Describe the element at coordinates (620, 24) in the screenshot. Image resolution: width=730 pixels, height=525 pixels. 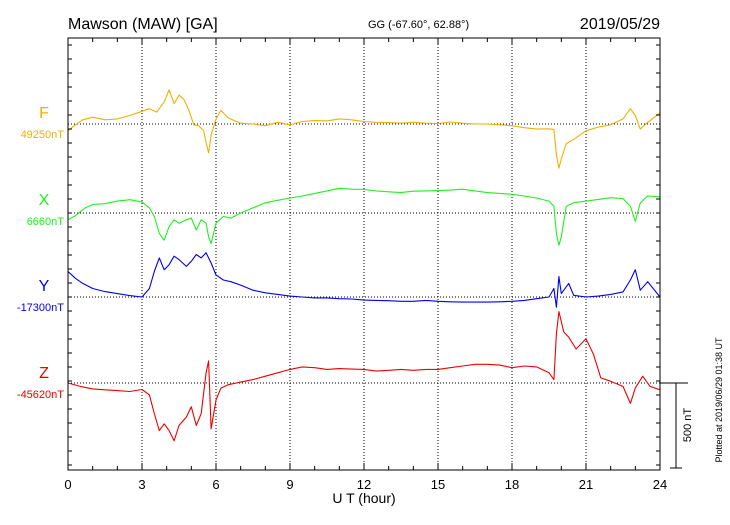
I see `chart-date: 2019/05/29` at that location.